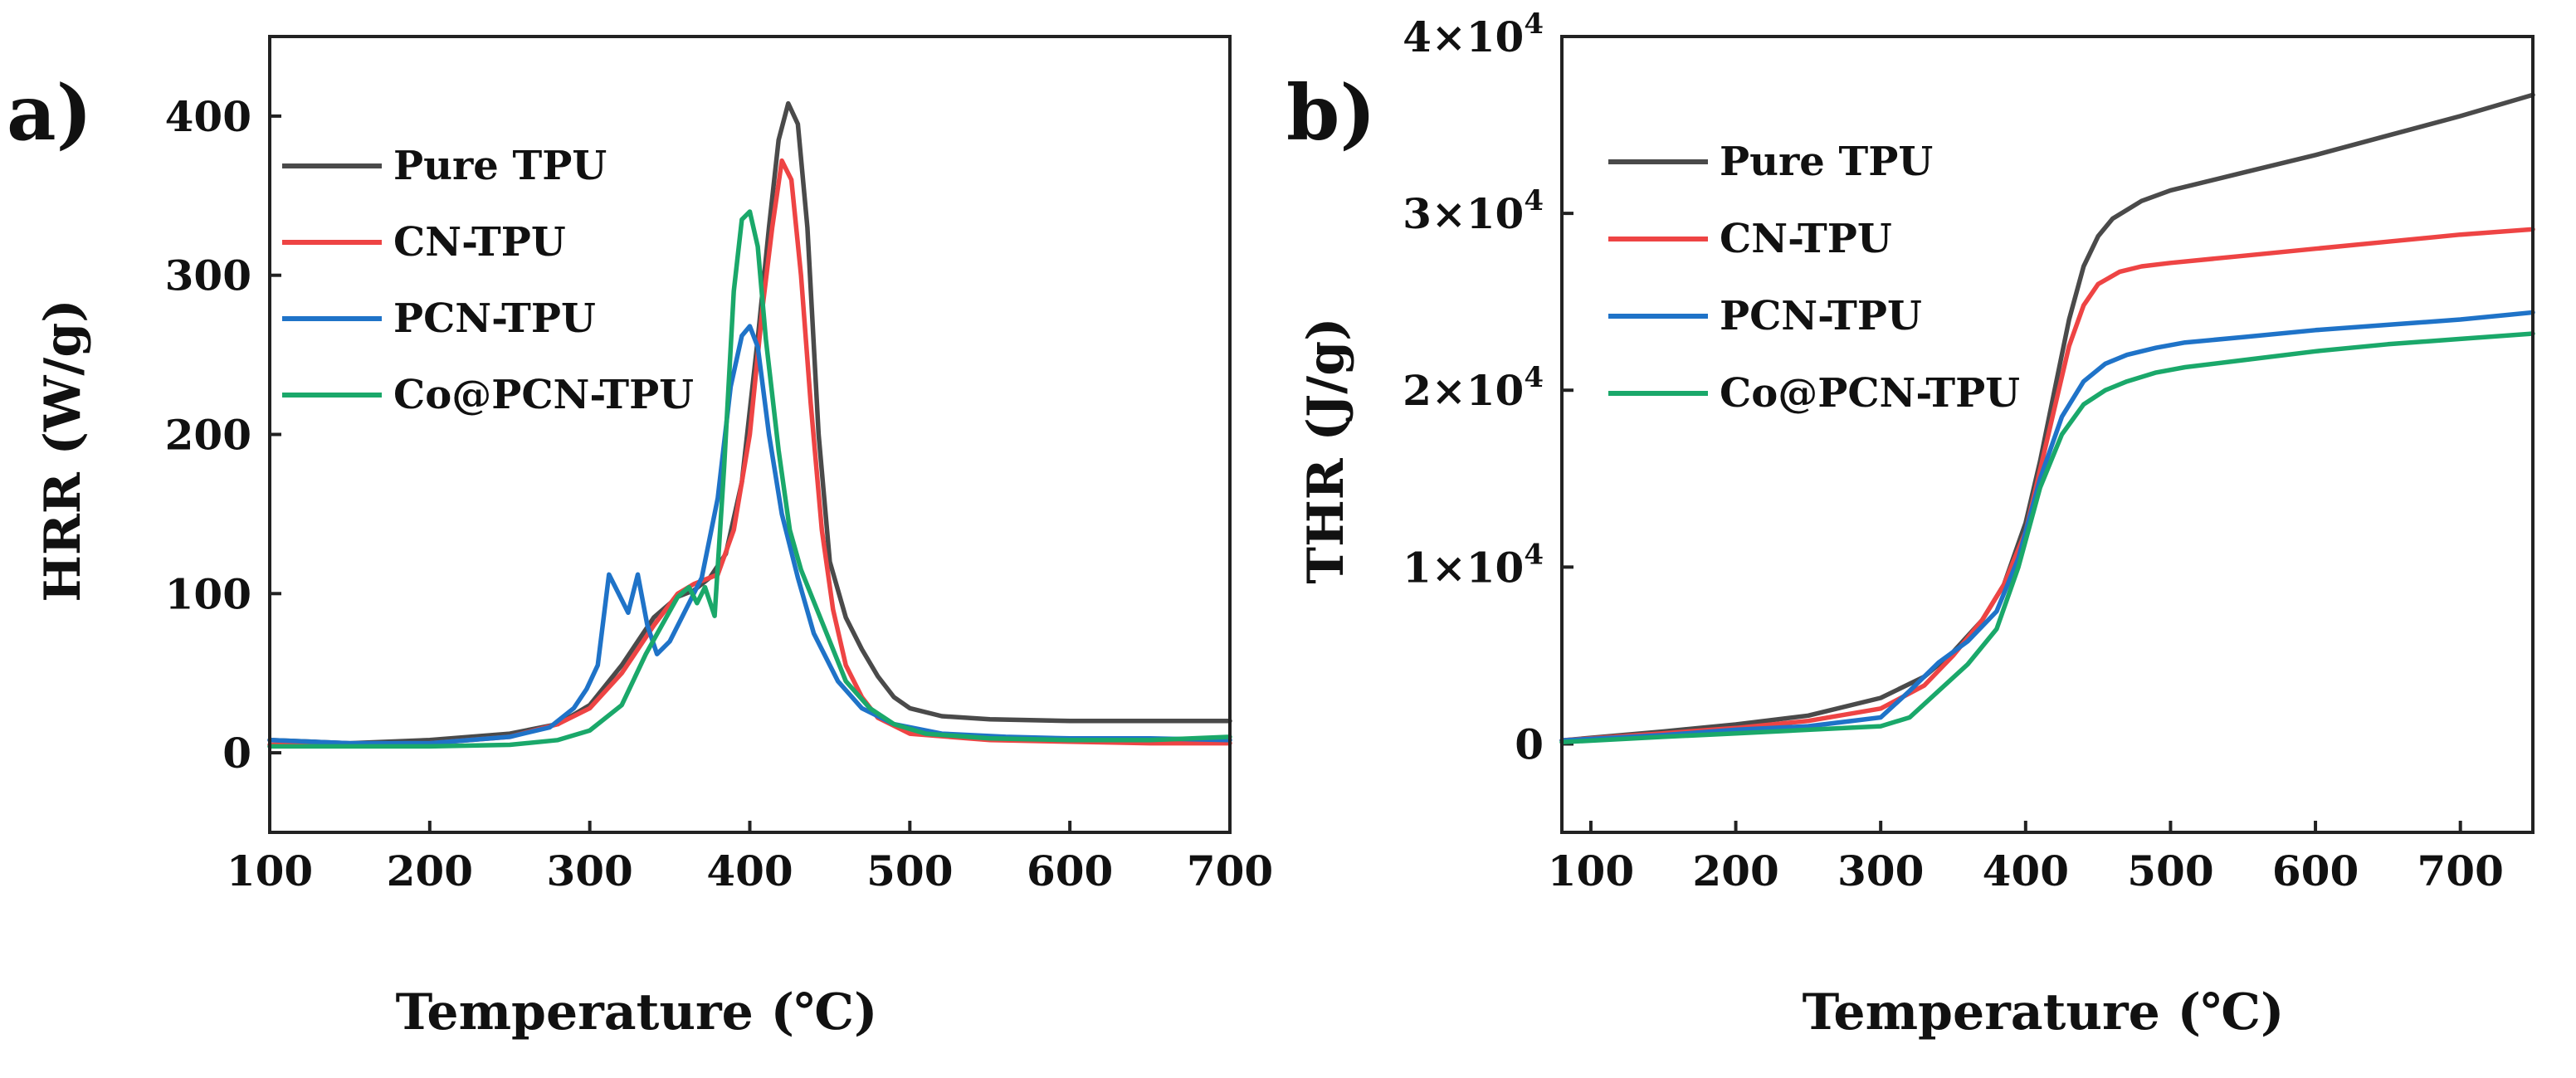 This screenshot has width=2576, height=1078. What do you see at coordinates (63, 451) in the screenshot?
I see `panel-a-y-axis-title: HRR (W/g)` at bounding box center [63, 451].